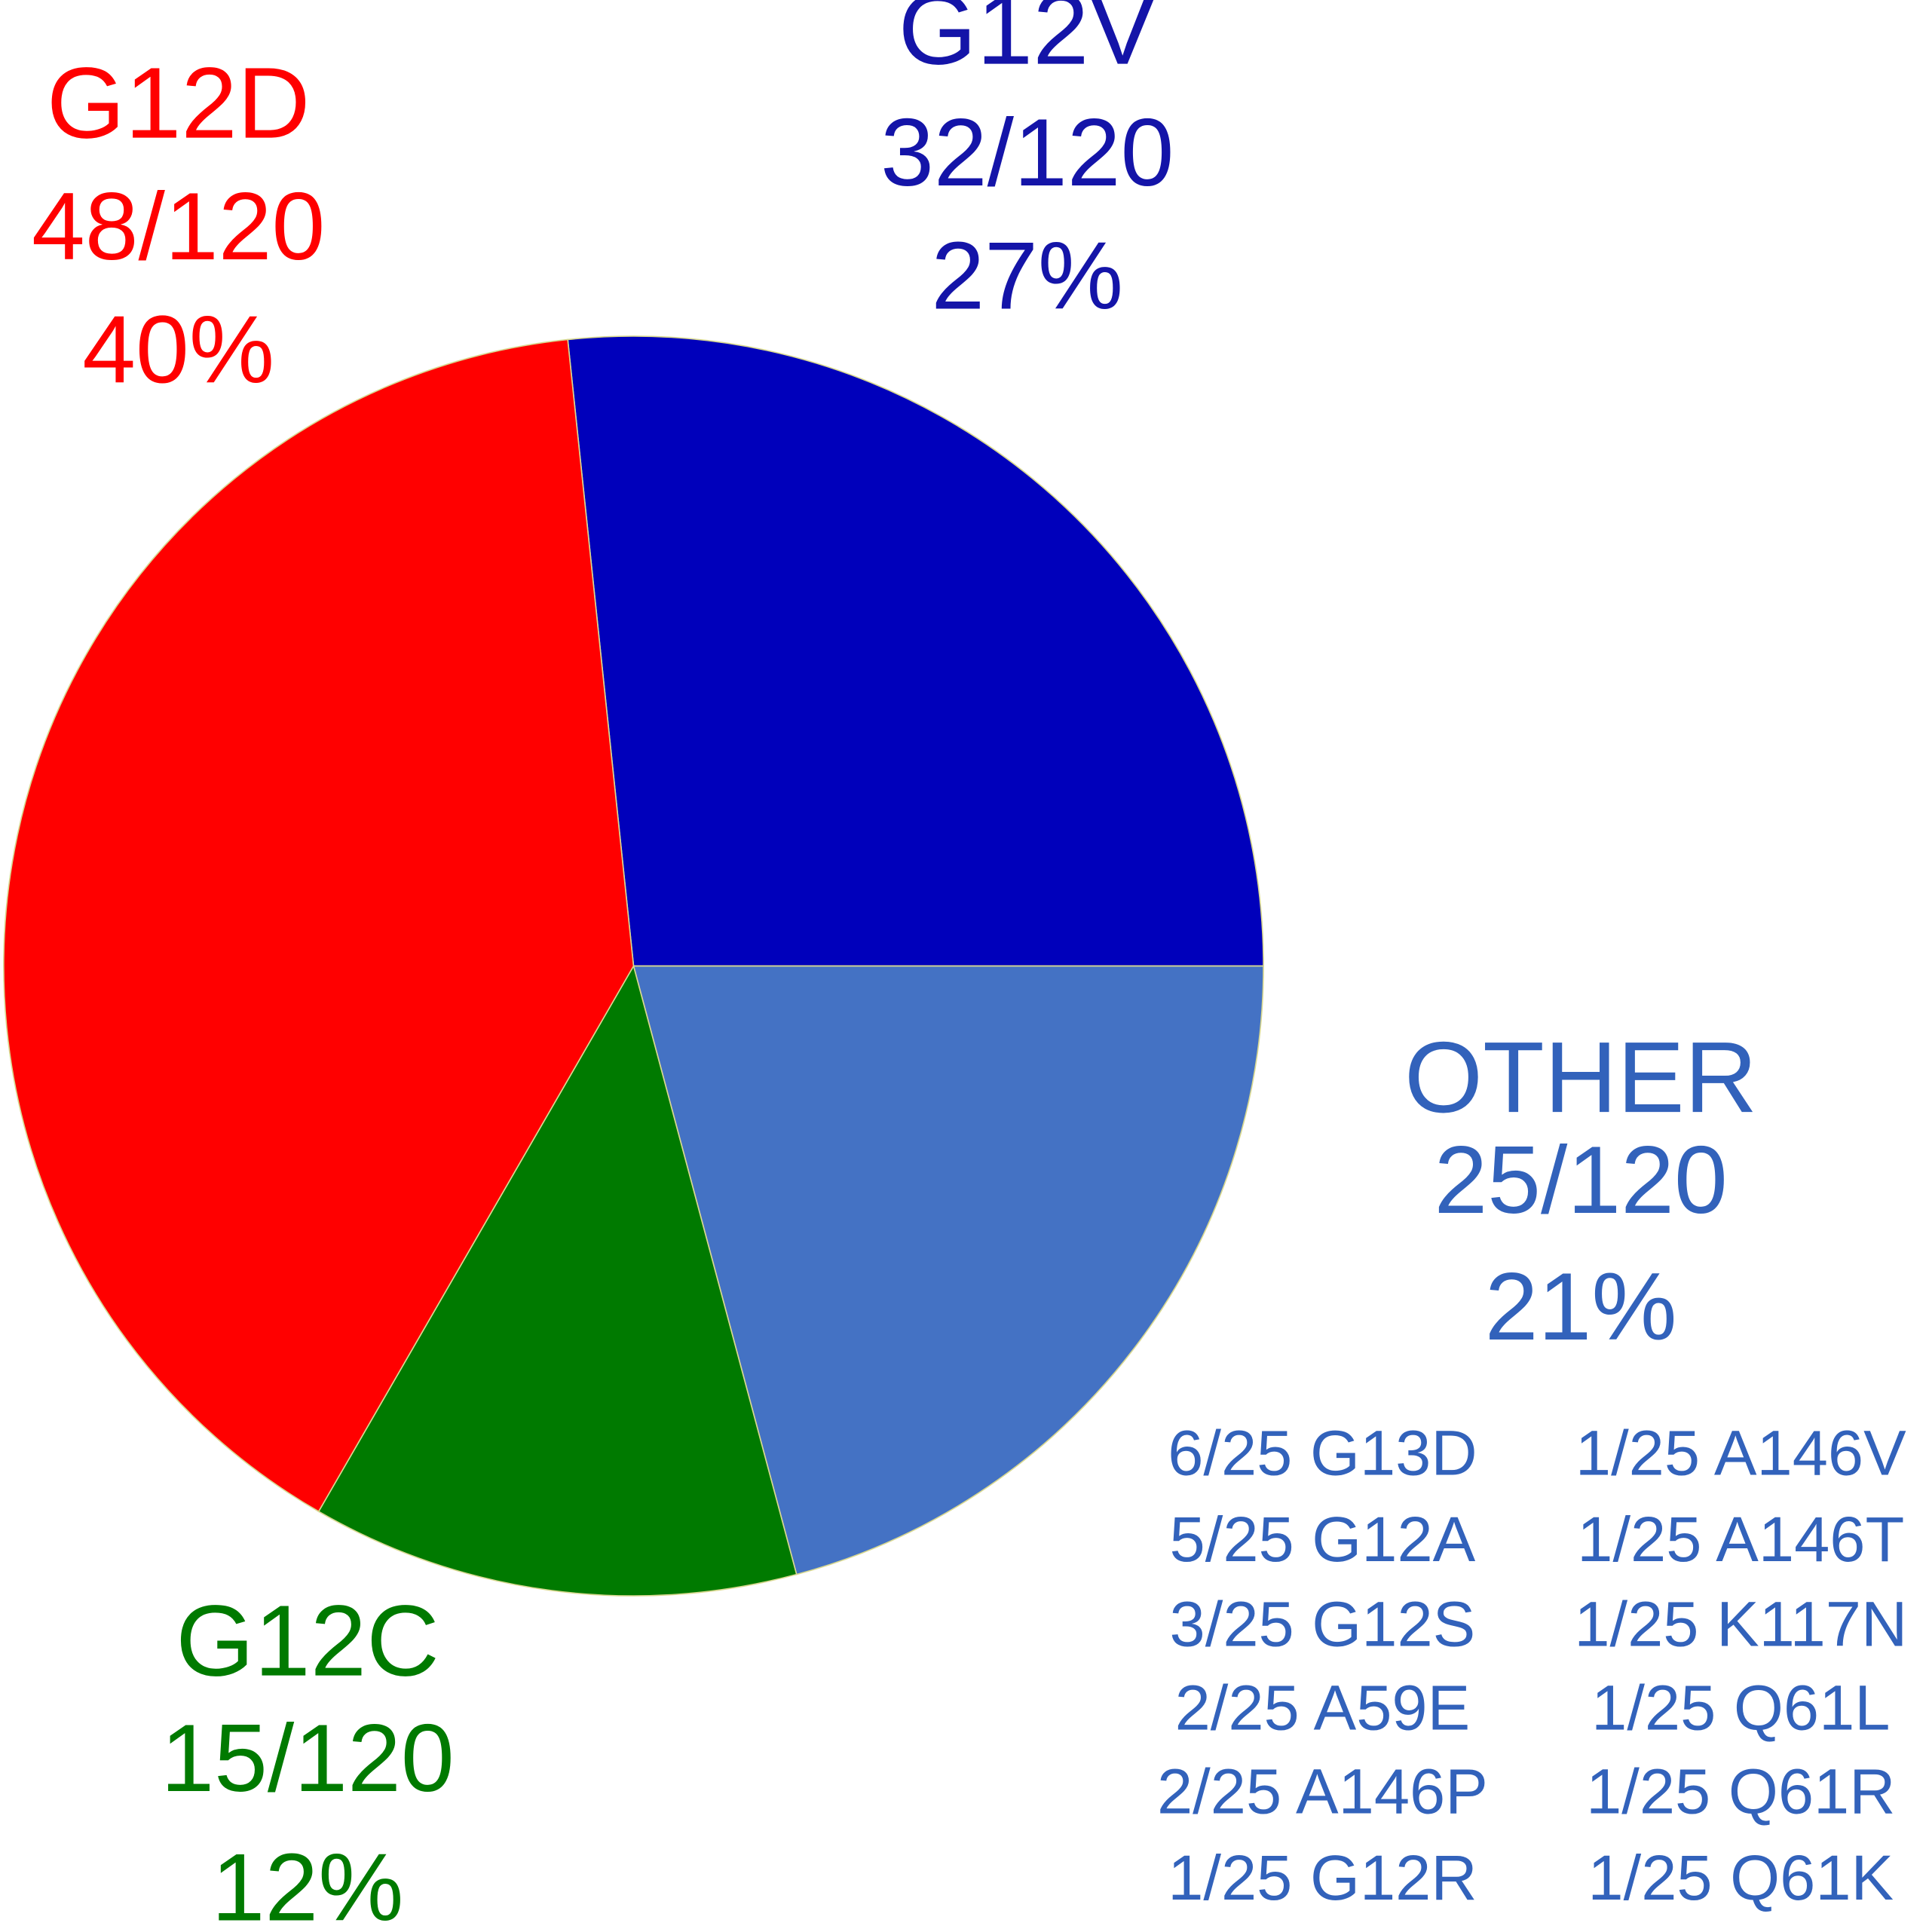  I want to click on slice-percent: 21%, so click(1581, 1306).